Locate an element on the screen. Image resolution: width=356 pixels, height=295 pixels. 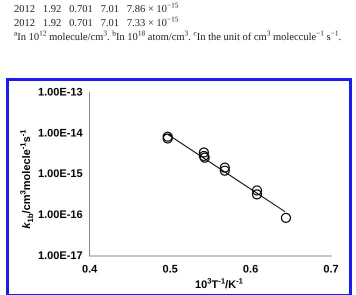
x-axis-title: 10$^{3}$T$^{-1}$/K$^{-1}$ is located at coordinates (219, 283).